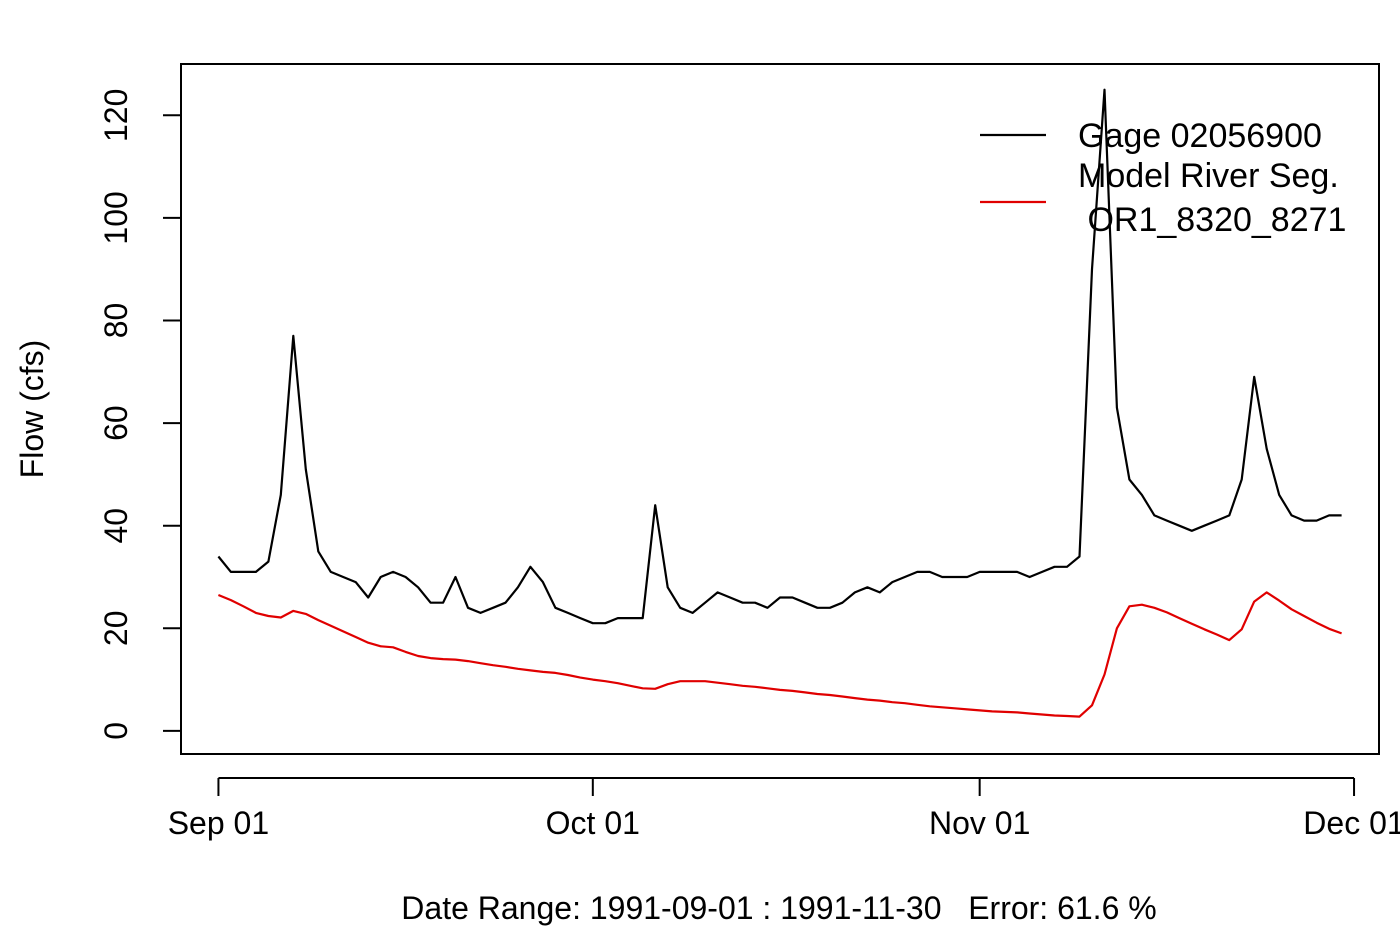 This screenshot has width=1400, height=950. Describe the element at coordinates (218, 823) in the screenshot. I see `x-tick-label: Sep 01` at that location.